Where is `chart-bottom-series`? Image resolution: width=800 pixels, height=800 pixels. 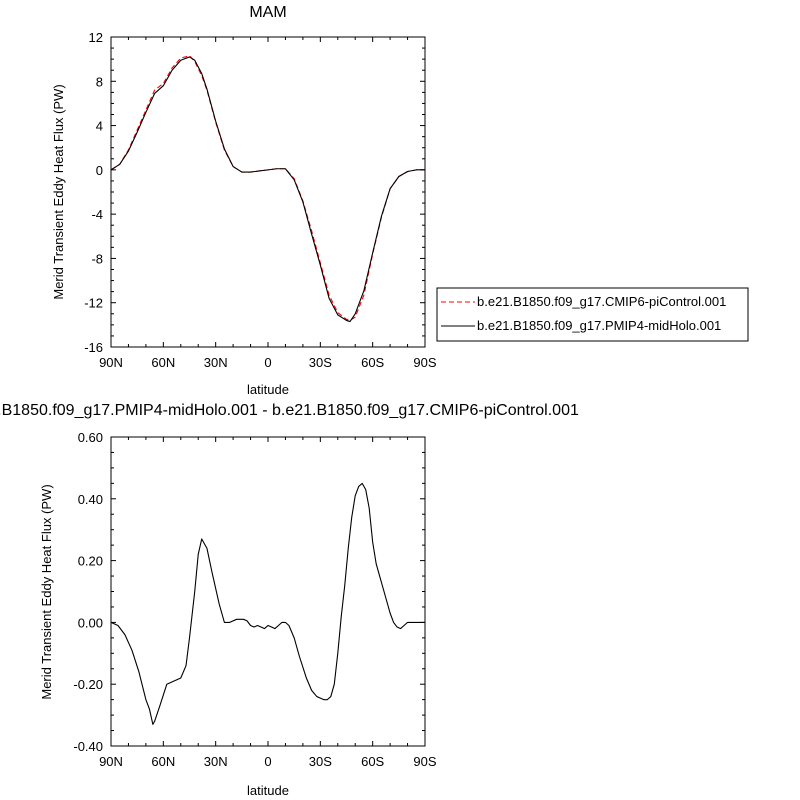
chart-bottom-series is located at coordinates (267, 603).